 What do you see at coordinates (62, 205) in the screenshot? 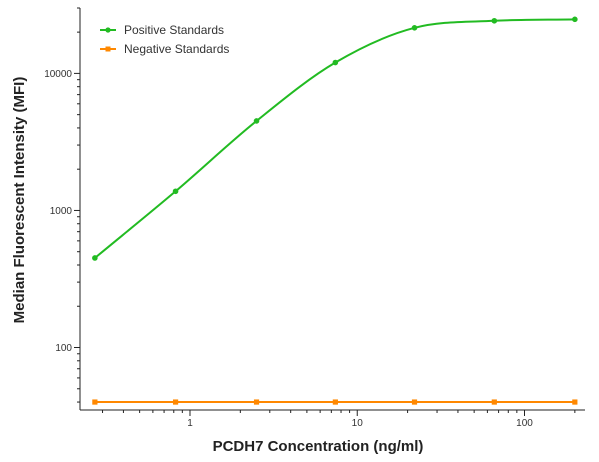
I see `y-ticks: 100 1000 10000` at bounding box center [62, 205].